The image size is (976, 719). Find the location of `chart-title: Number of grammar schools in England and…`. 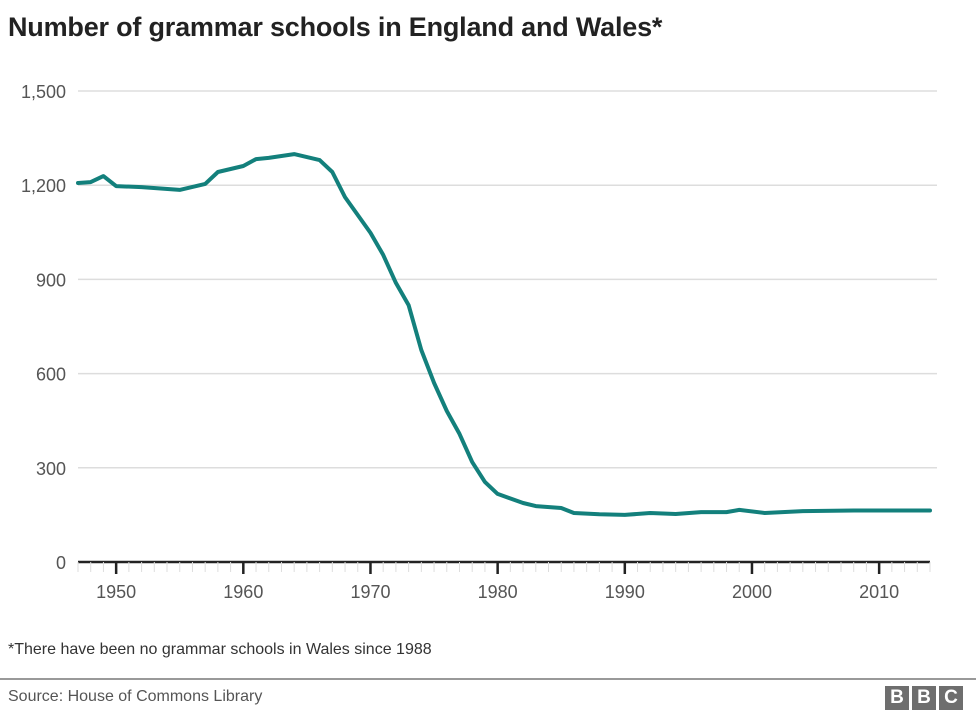

chart-title: Number of grammar schools in England and… is located at coordinates (335, 27).